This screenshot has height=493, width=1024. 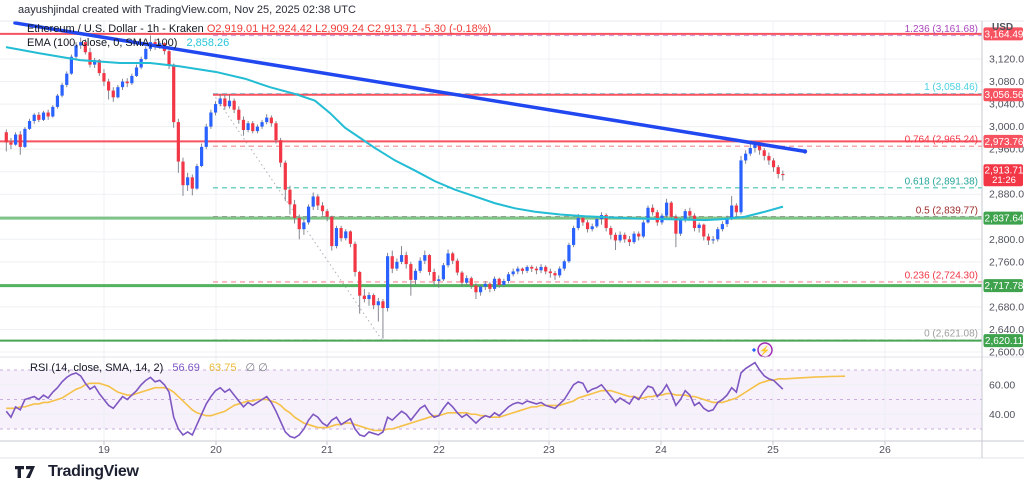 What do you see at coordinates (1006, 330) in the screenshot?
I see `svg-text: 2,640.00` at bounding box center [1006, 330].